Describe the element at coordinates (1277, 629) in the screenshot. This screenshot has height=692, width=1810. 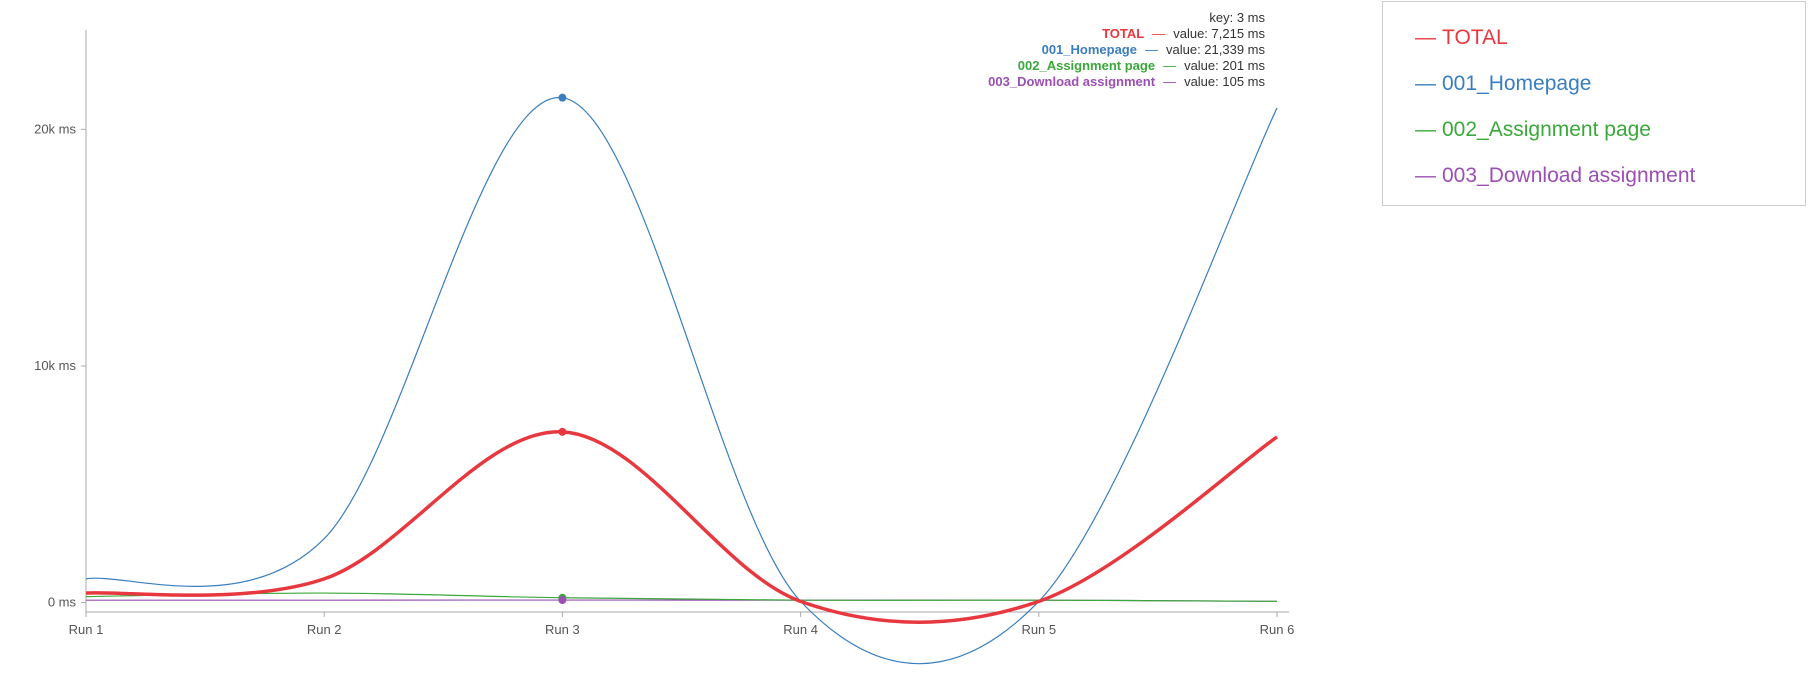
I see `x-tick-label: Run 6` at that location.